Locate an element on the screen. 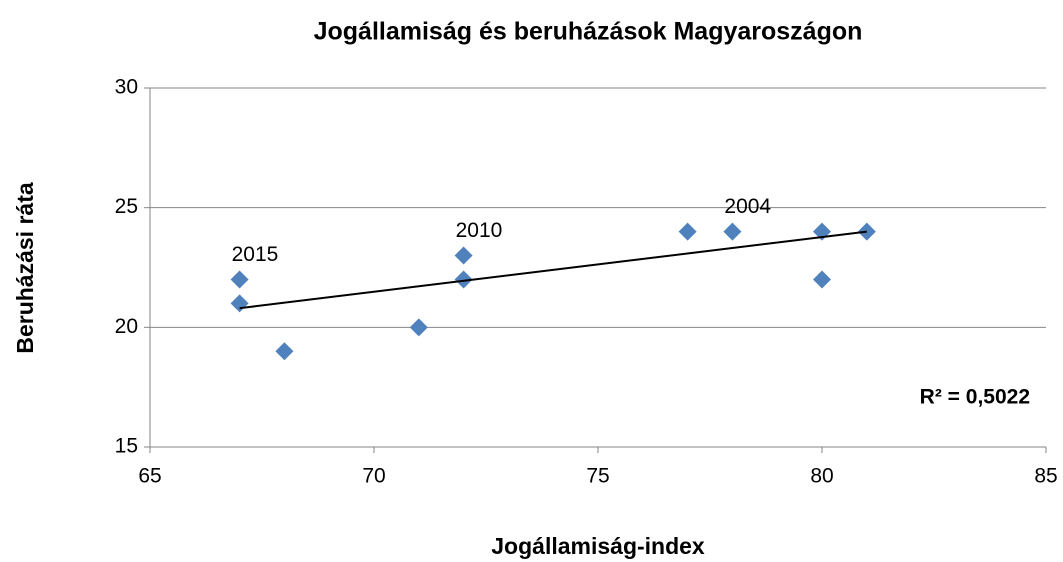  y-tick-label: 15 is located at coordinates (126, 446).